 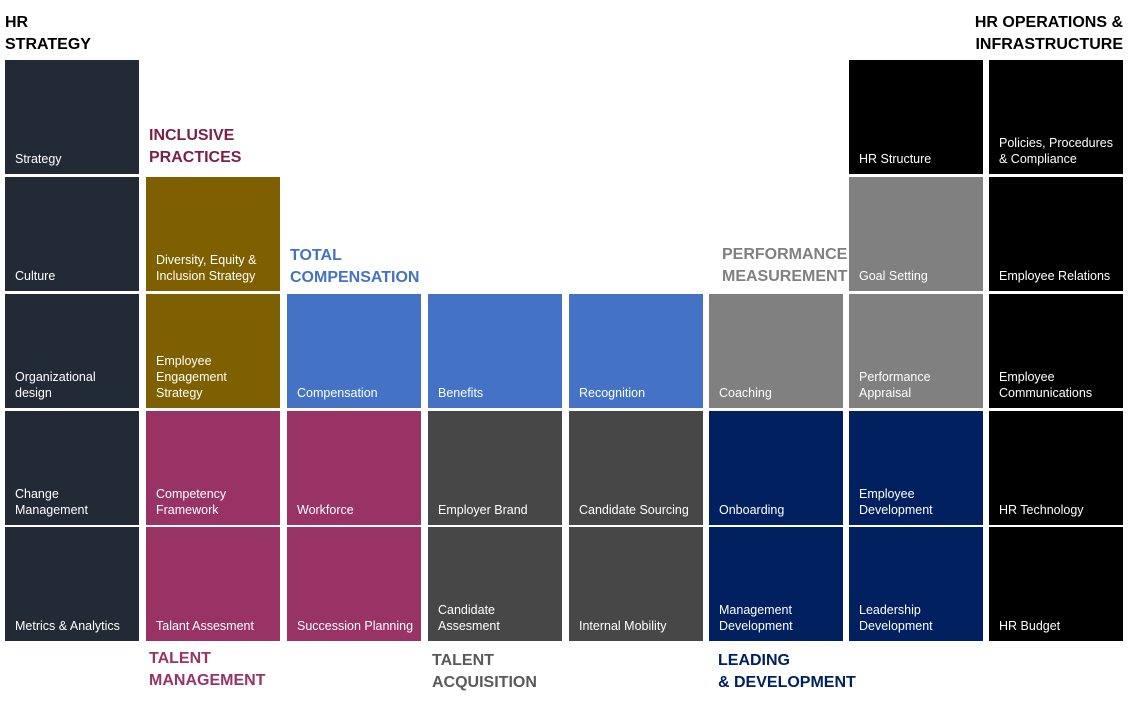 I want to click on tile-candidate-sourcing: Candidate Sourcing, so click(x=636, y=468).